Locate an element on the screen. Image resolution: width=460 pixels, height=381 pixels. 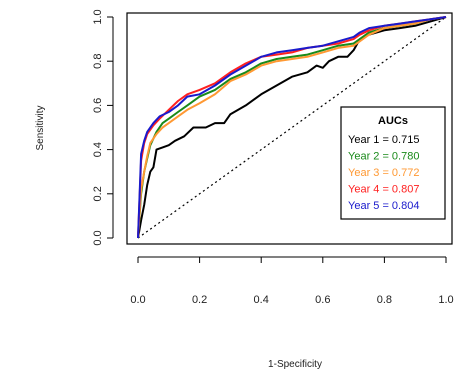
x-tick-label: 0.0 is located at coordinates (137, 300).